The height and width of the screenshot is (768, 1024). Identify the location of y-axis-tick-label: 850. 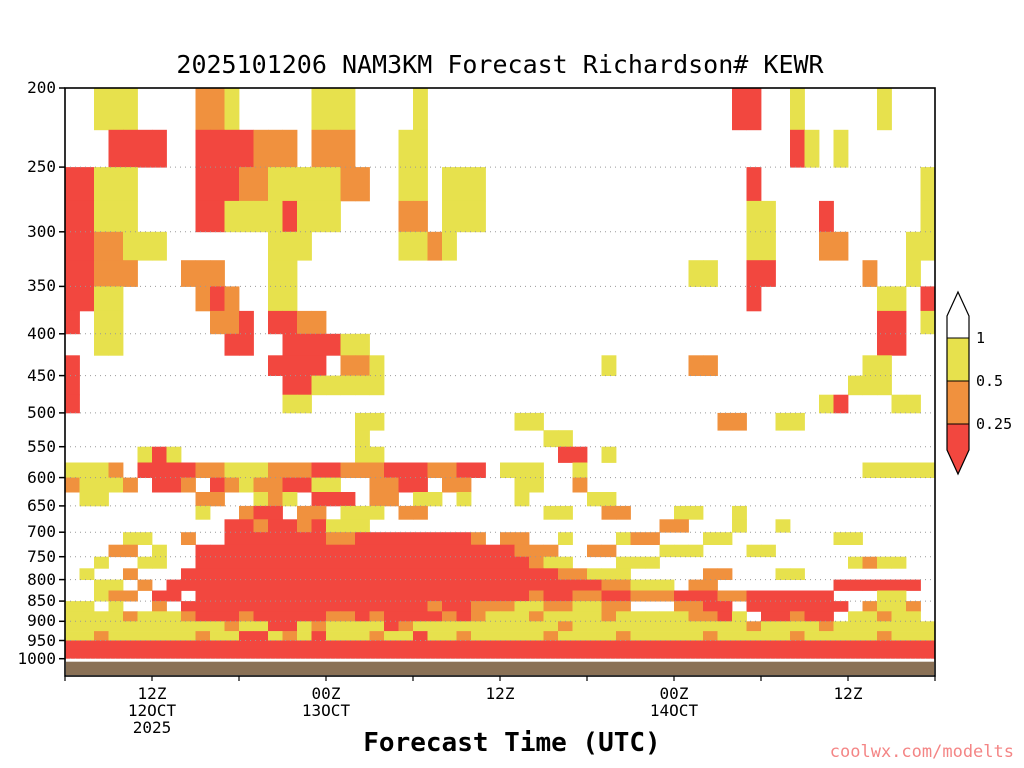
(41, 601).